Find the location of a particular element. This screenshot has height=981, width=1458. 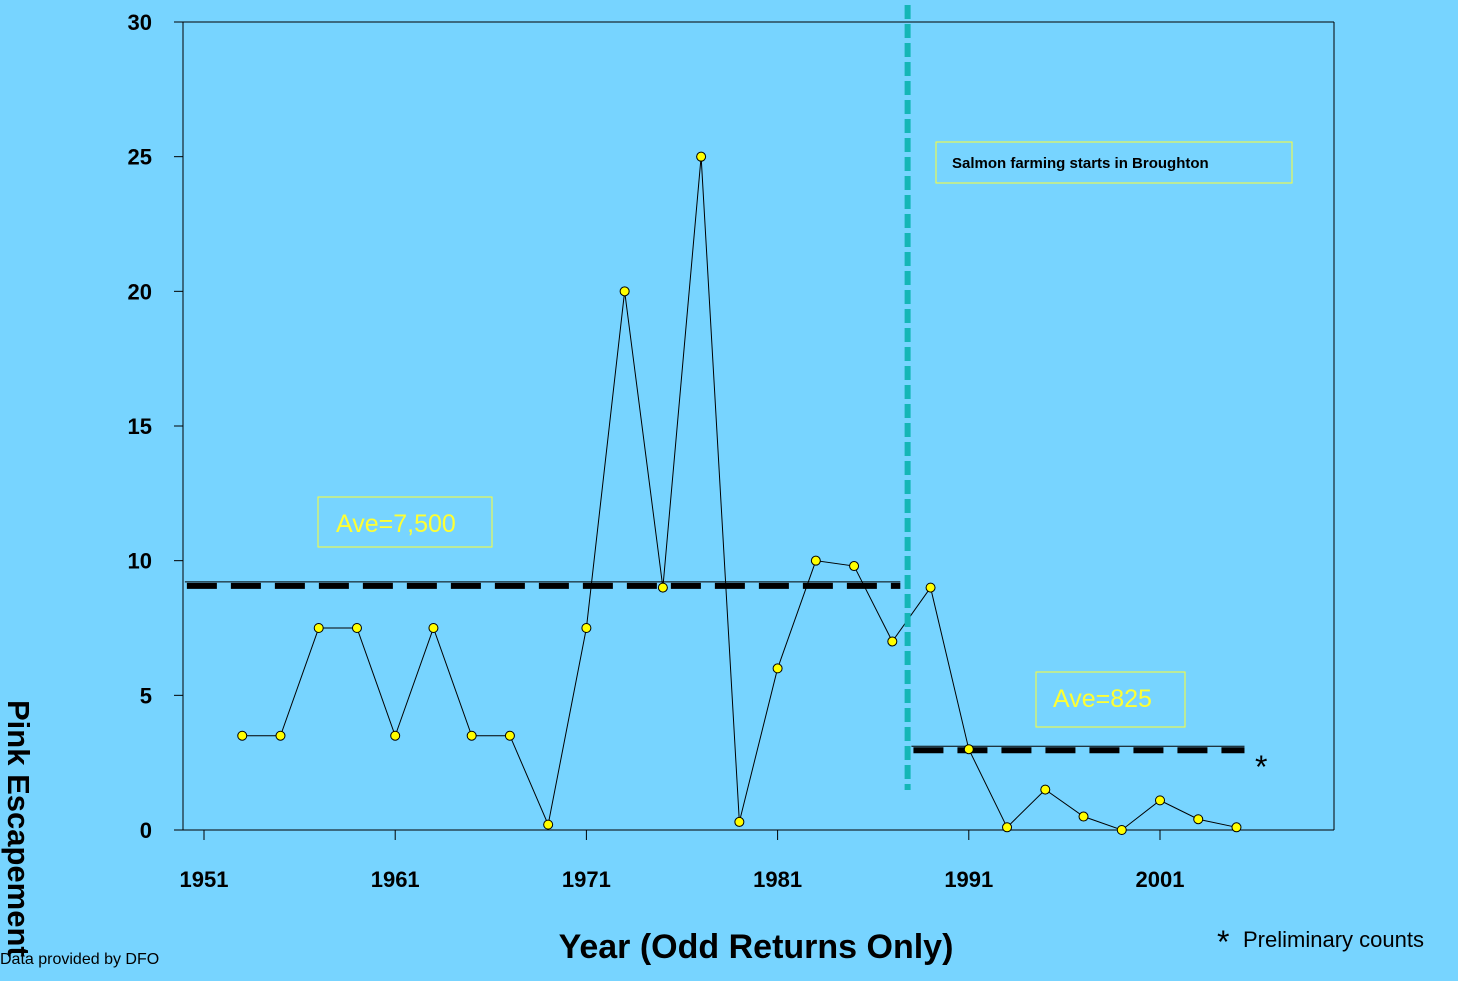

x-tick-label: 1971 is located at coordinates (586, 879).